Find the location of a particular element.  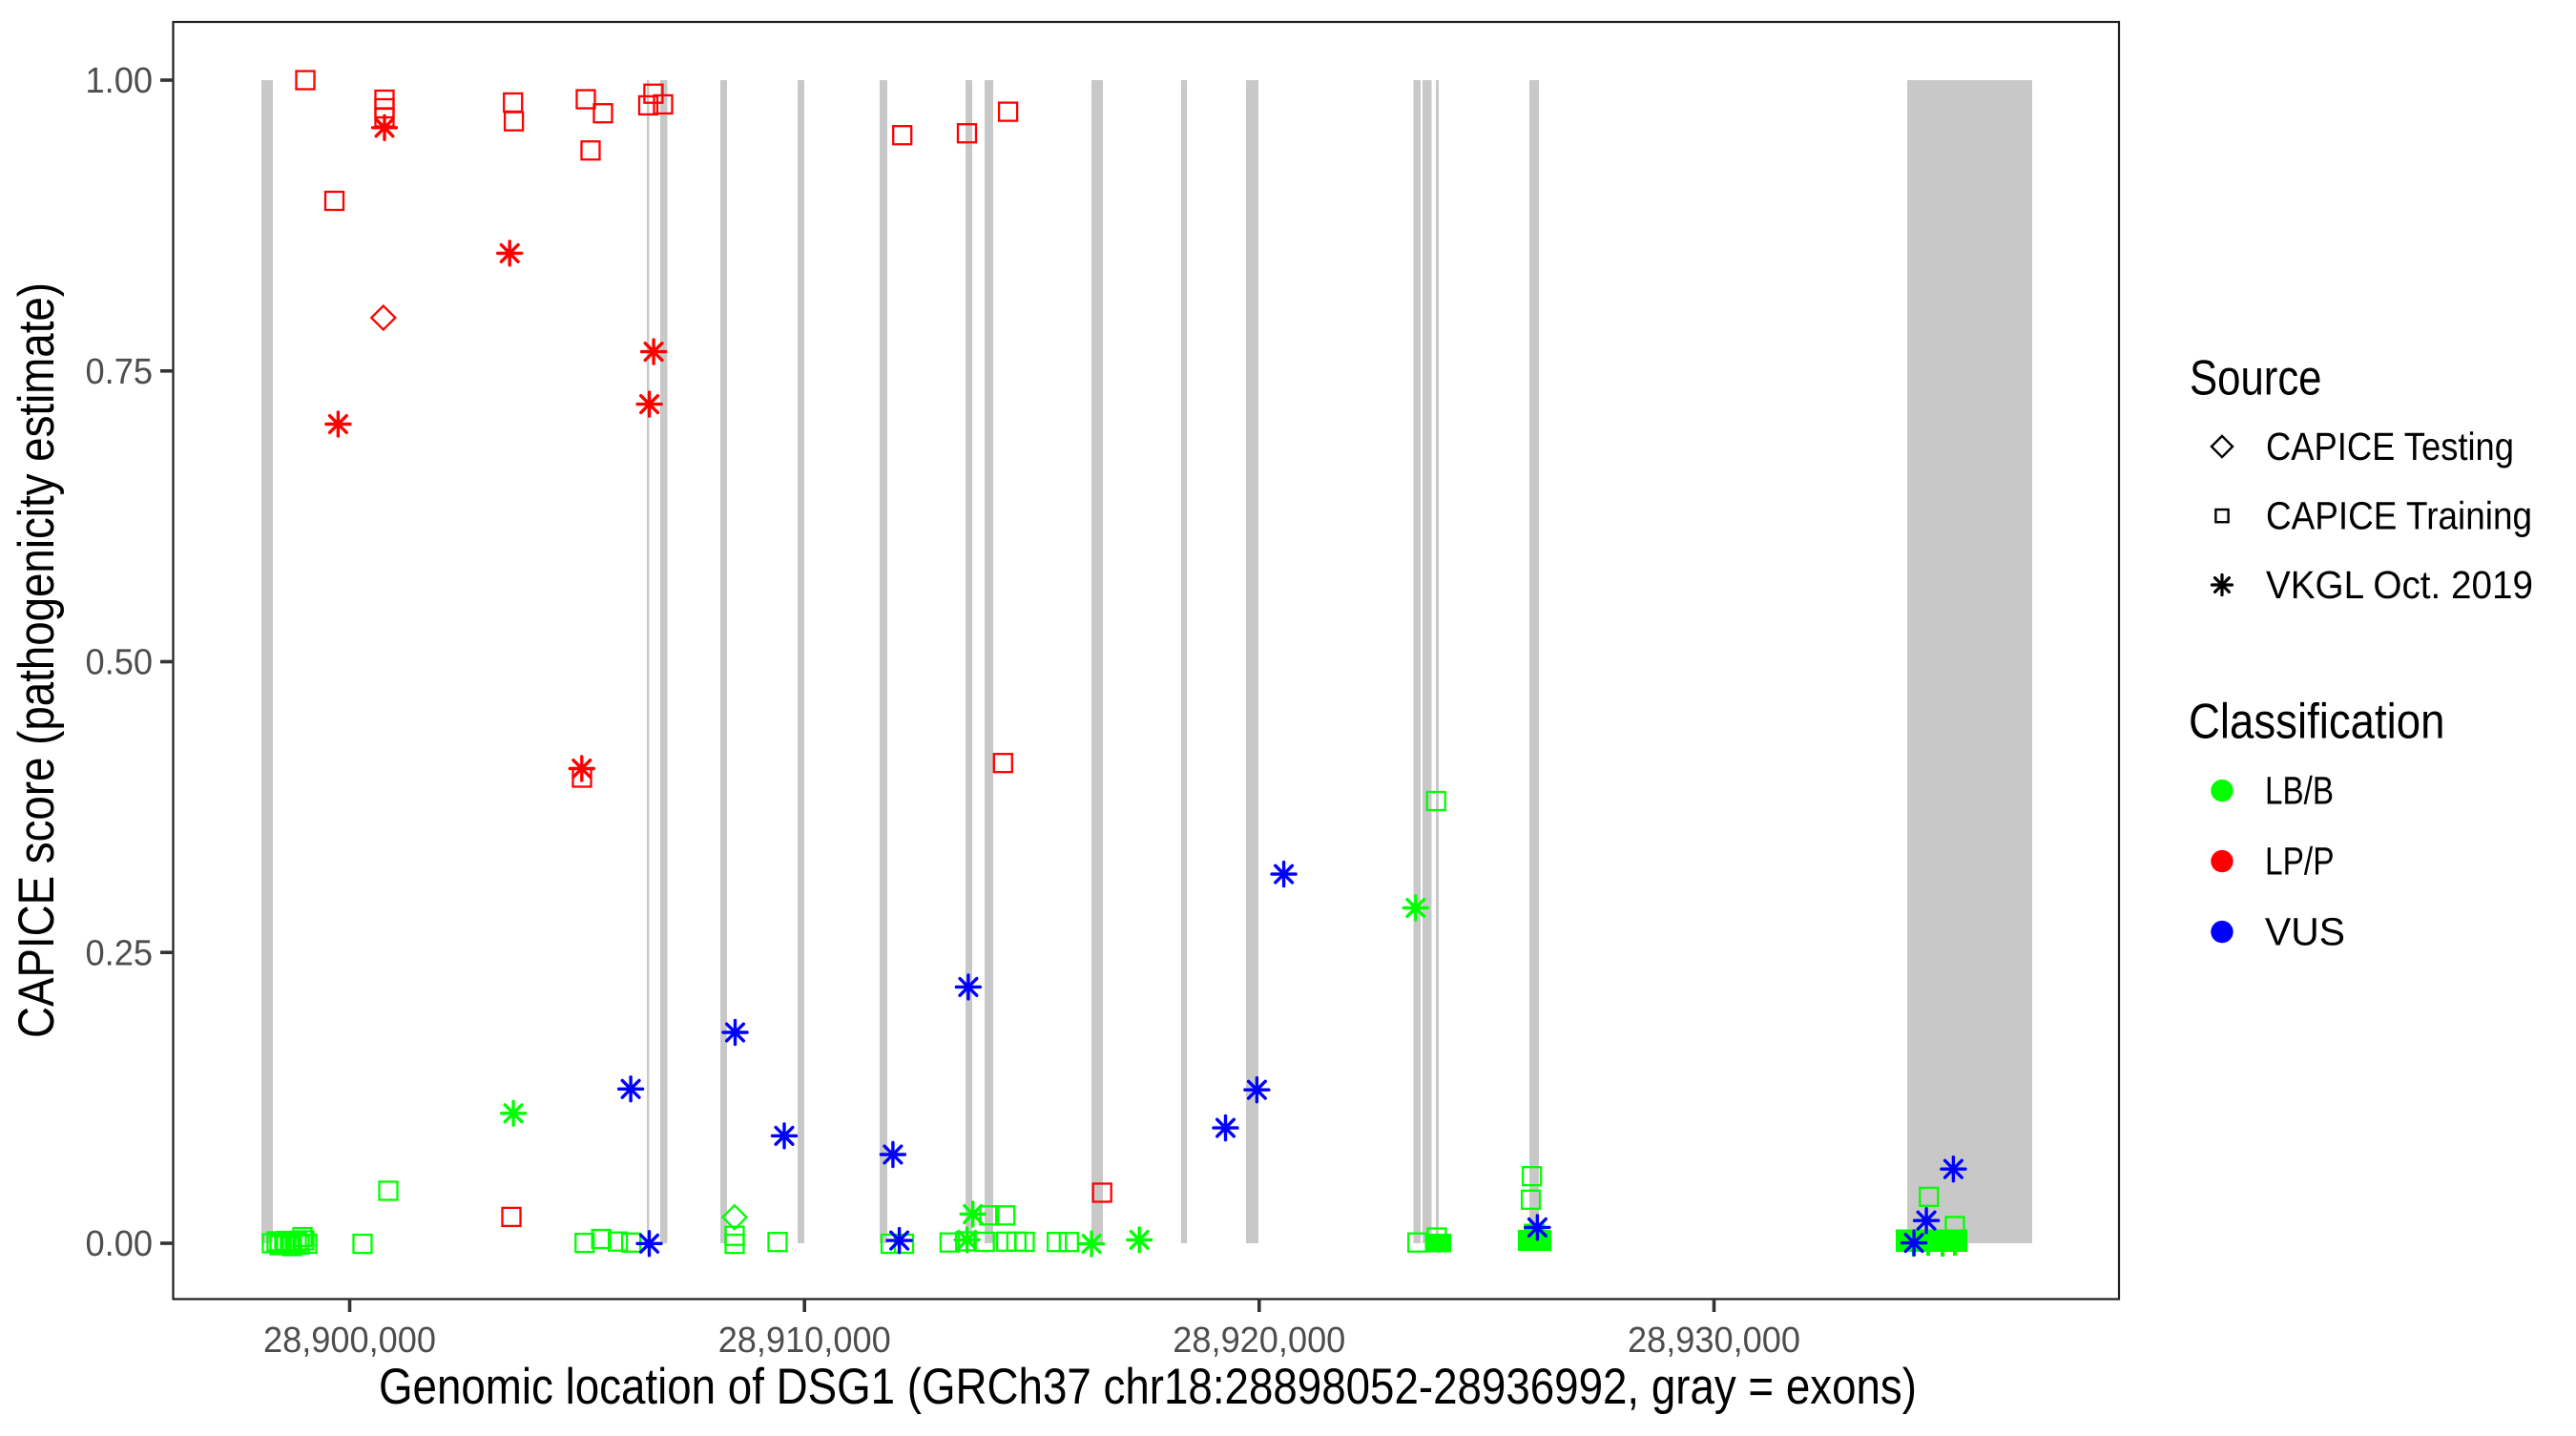

svg-text: VKGL Oct. 2019 is located at coordinates (2399, 585).